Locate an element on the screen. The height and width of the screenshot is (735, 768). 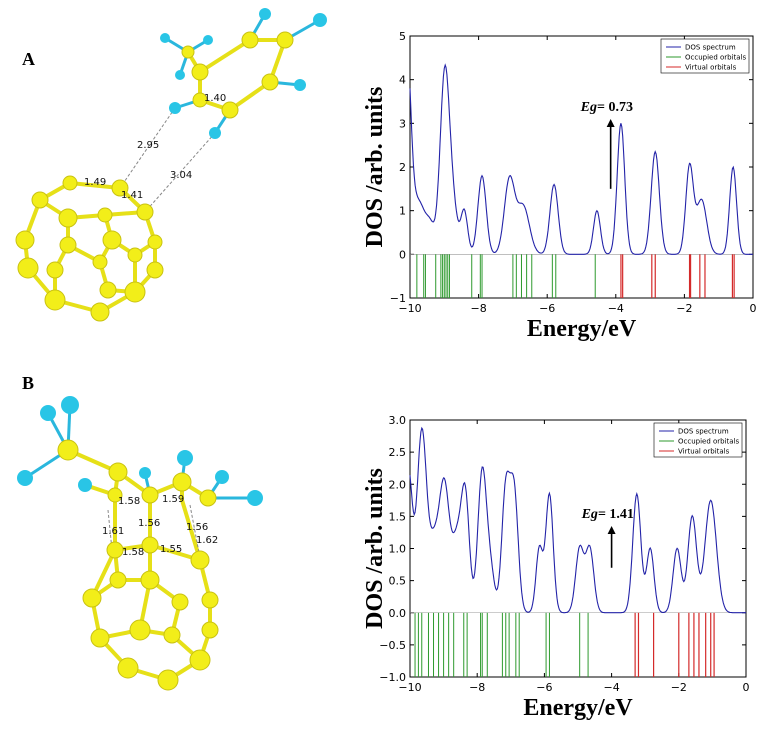
molecule-b-carbon-atoms is located at coordinates (138, 565).